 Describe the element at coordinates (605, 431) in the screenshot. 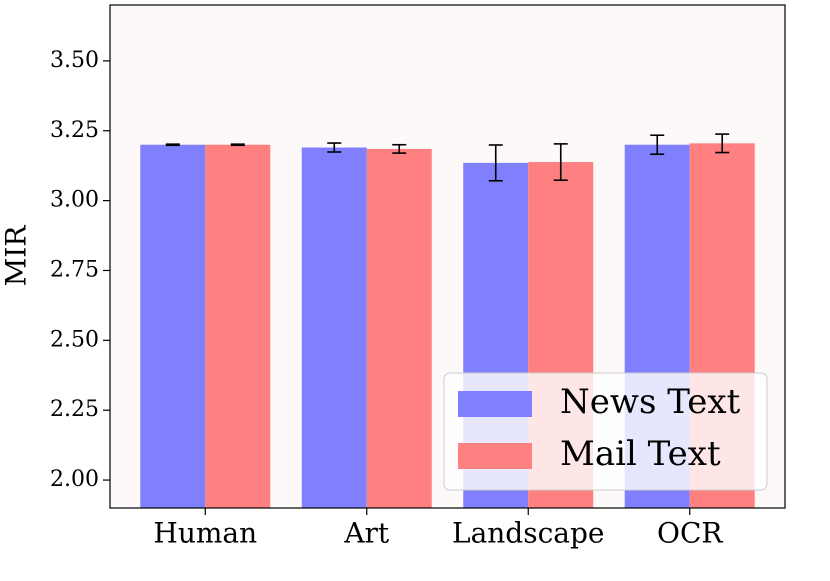

I see `legend: News Text Mail Text` at that location.